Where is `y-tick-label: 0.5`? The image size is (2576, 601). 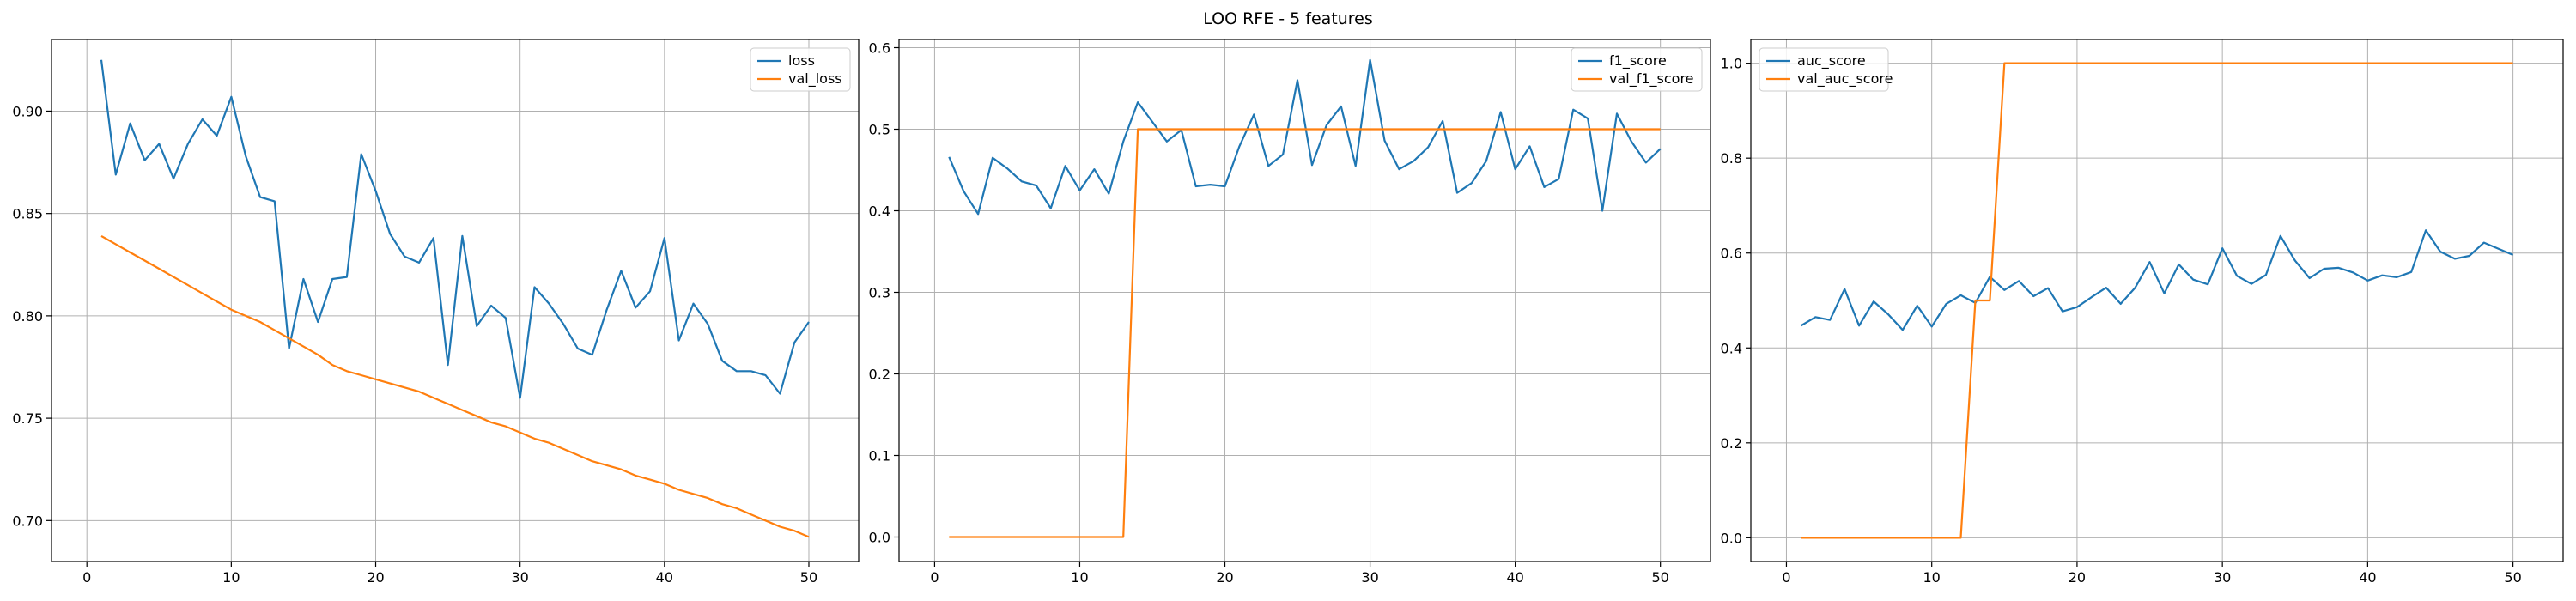 y-tick-label: 0.5 is located at coordinates (879, 130).